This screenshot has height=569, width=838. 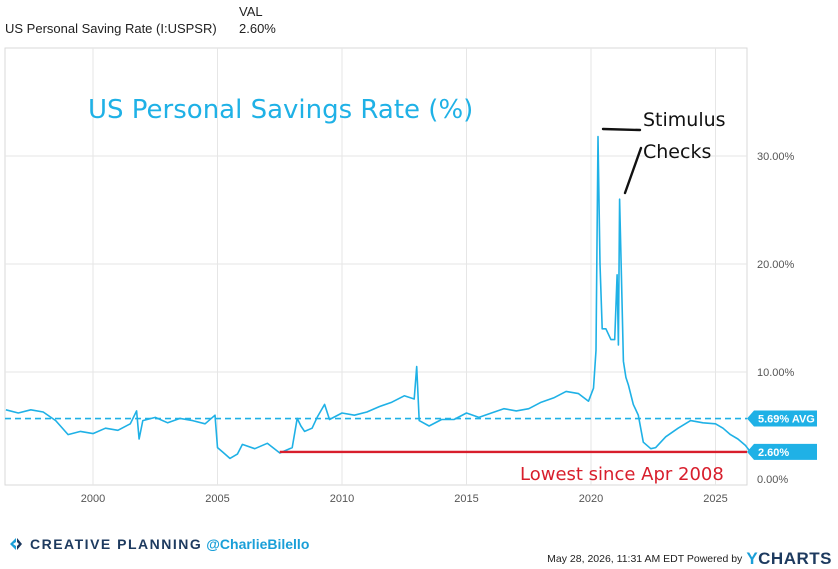 I want to click on current-value-flag-bg, so click(x=782, y=451).